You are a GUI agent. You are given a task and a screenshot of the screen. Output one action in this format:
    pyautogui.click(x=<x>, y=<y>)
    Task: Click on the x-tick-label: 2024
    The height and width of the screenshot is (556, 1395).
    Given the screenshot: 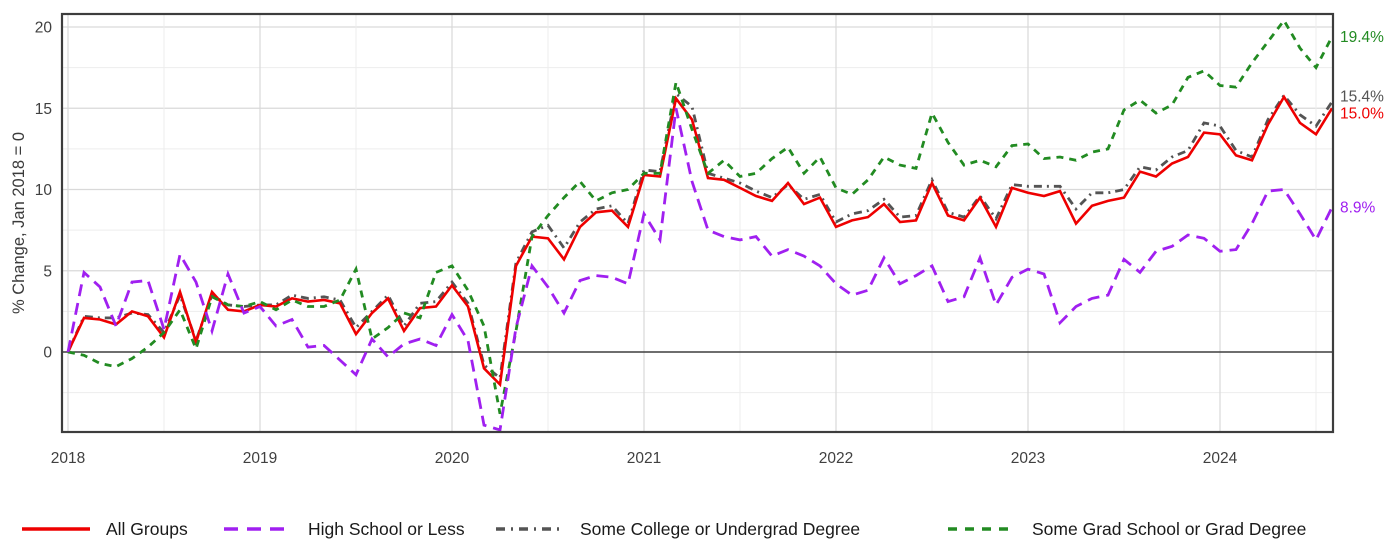 What is the action you would take?
    pyautogui.click(x=1220, y=458)
    